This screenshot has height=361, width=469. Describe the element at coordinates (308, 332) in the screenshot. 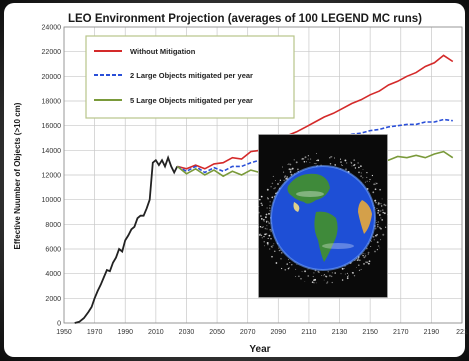

I see `x-tick-label: 2110` at that location.